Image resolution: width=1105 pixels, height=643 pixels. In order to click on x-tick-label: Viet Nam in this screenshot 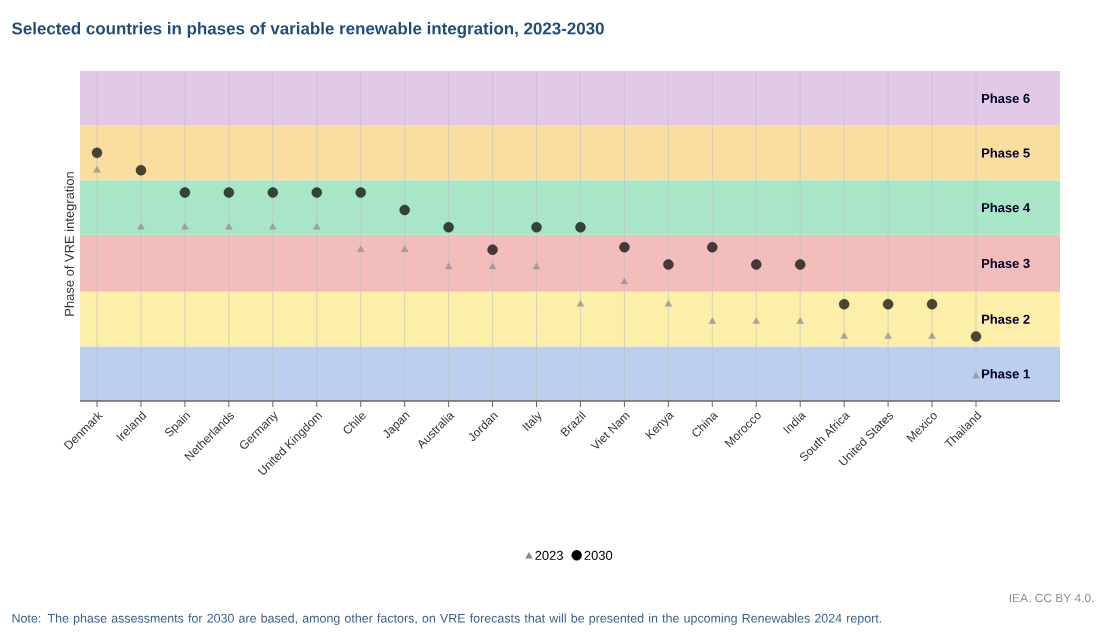, I will do `click(610, 430)`.